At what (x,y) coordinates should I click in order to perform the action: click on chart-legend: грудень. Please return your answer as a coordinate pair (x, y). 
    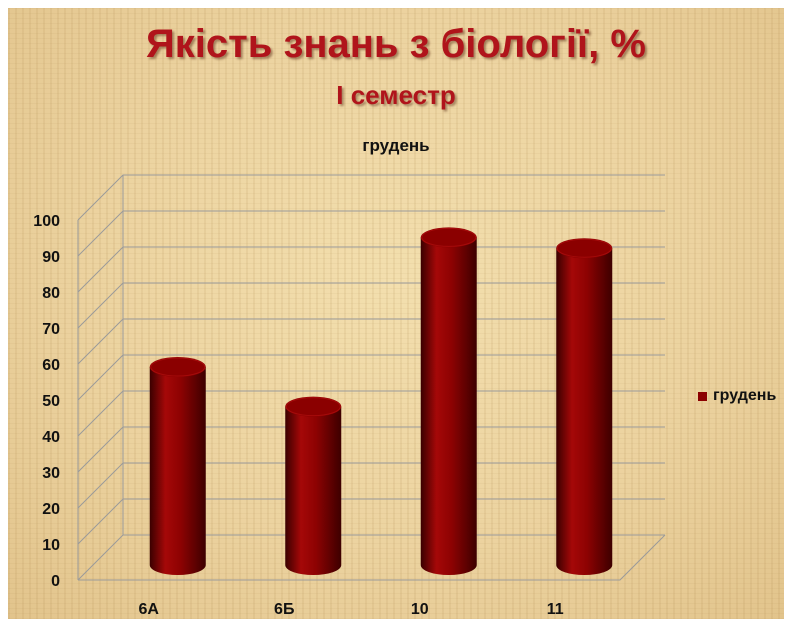
    Looking at the image, I should click on (737, 396).